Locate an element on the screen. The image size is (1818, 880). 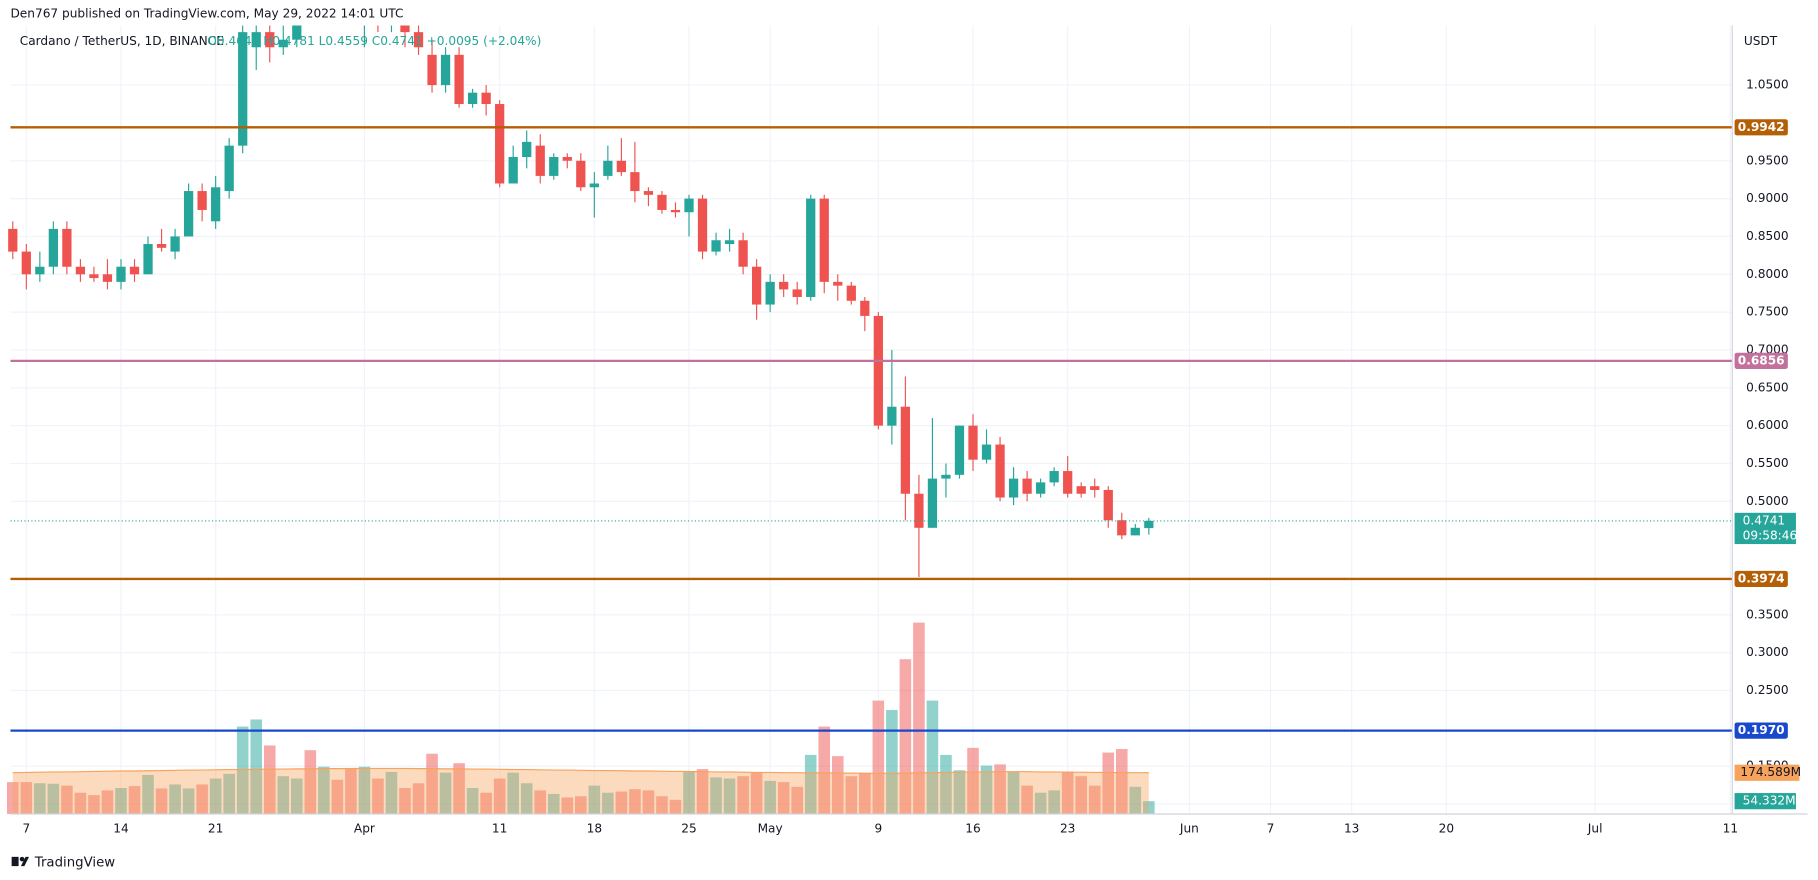
x-tick-label: 16 is located at coordinates (972, 829).